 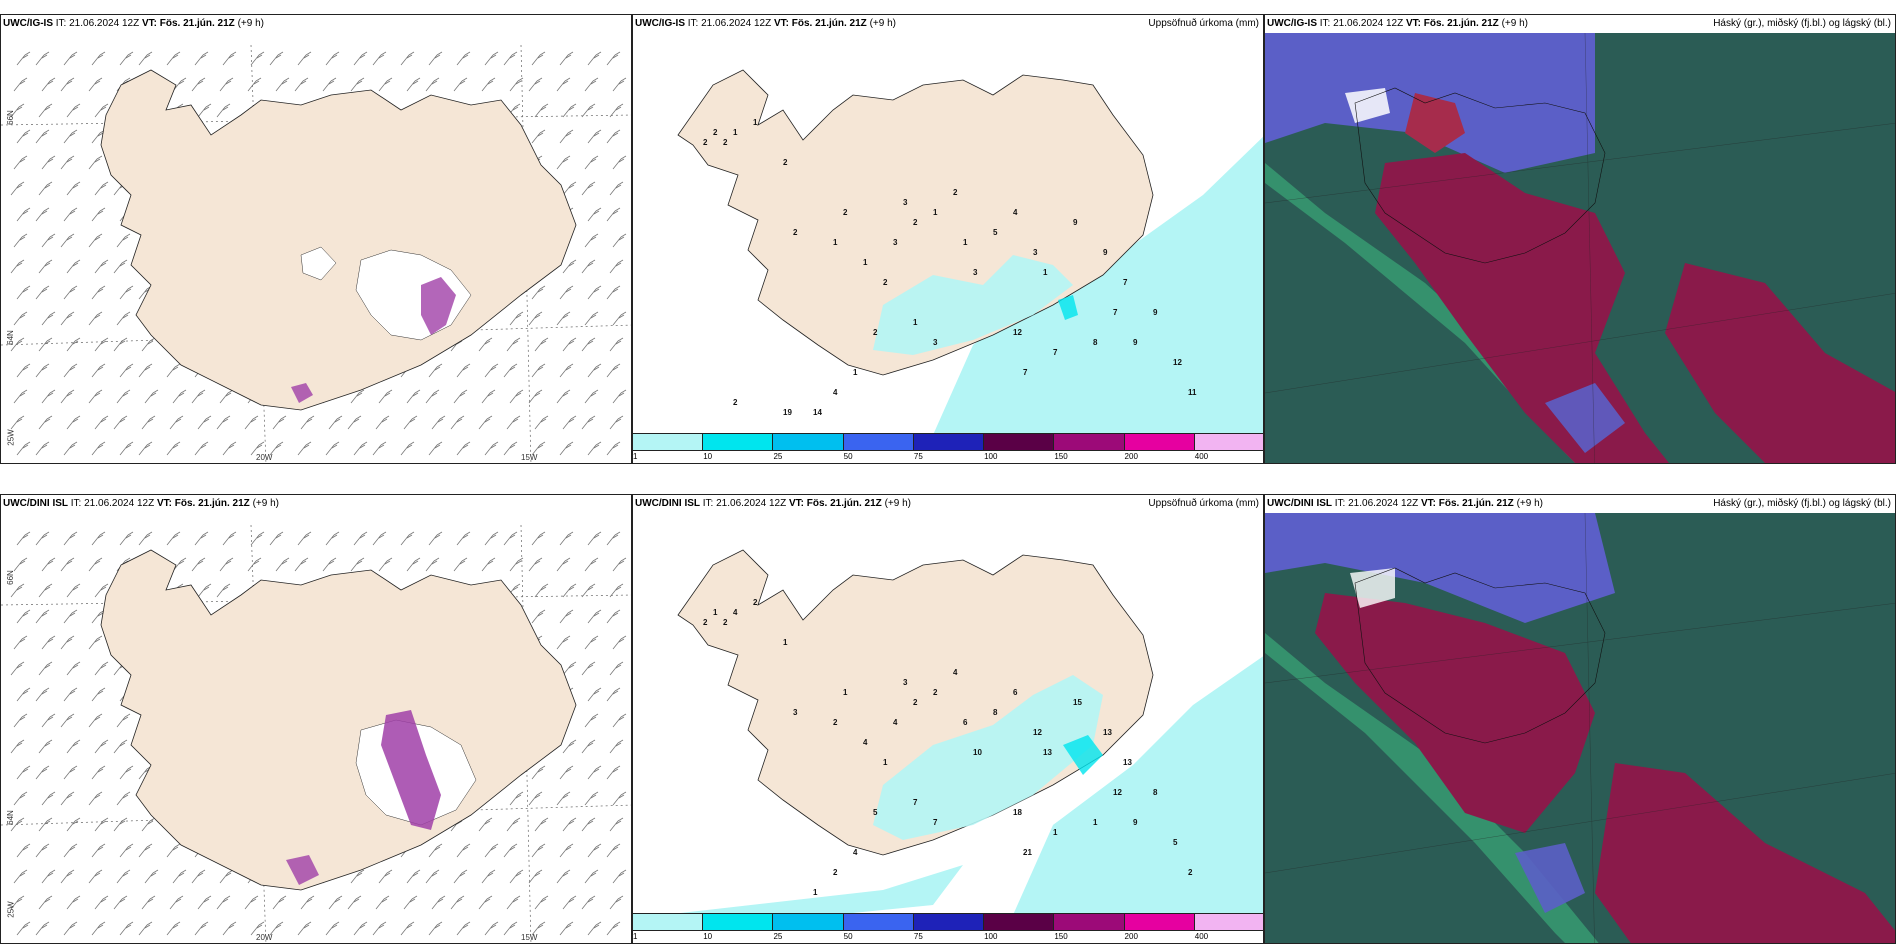 What do you see at coordinates (61, 23) in the screenshot?
I see `it-label: IT:` at bounding box center [61, 23].